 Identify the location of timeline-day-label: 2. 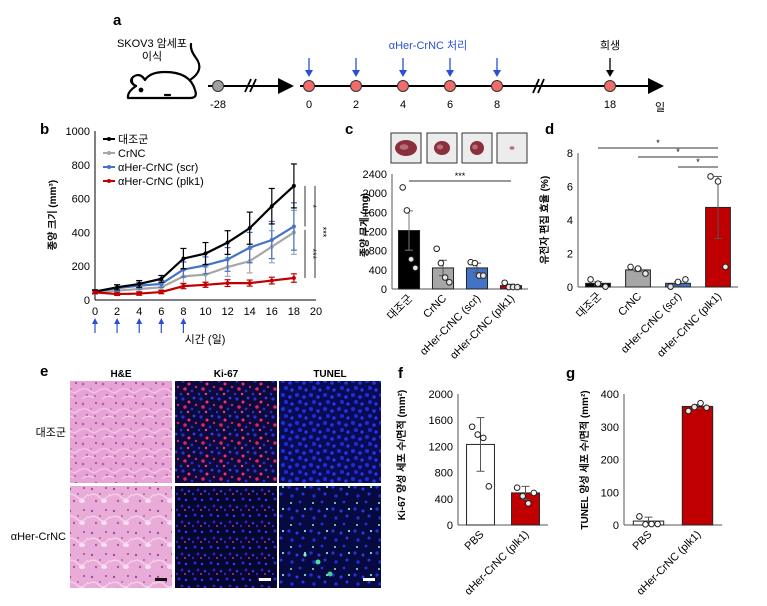
(356, 105).